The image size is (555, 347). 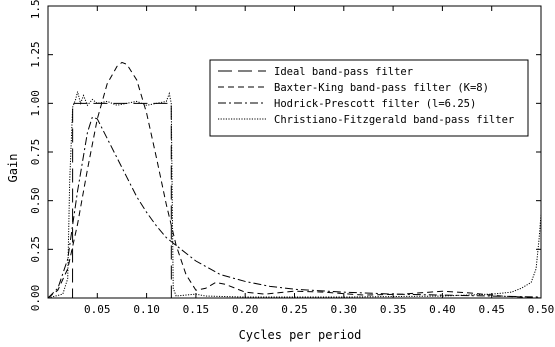 I want to click on x-tick-label: 0.10, so click(x=146, y=309).